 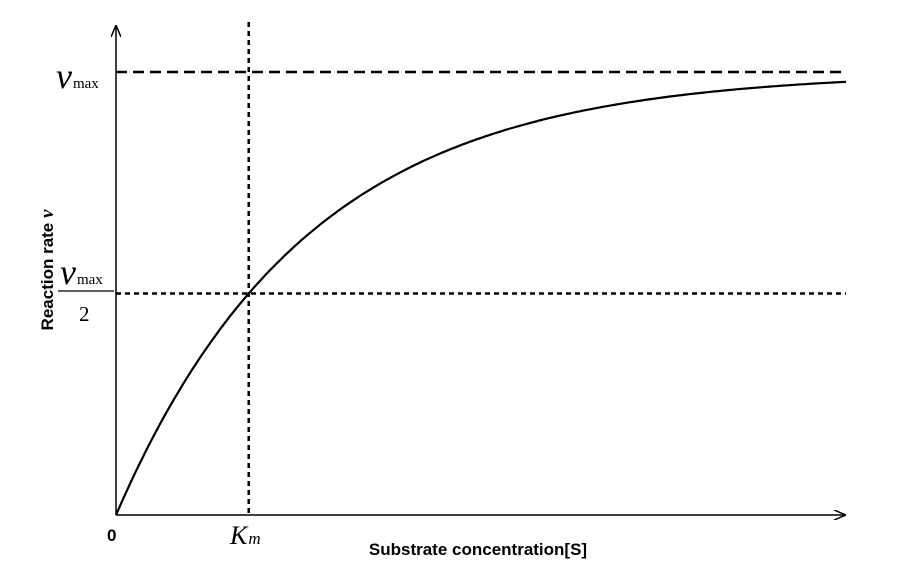 What do you see at coordinates (84, 314) in the screenshot?
I see `half-vmax-denominator: 2` at bounding box center [84, 314].